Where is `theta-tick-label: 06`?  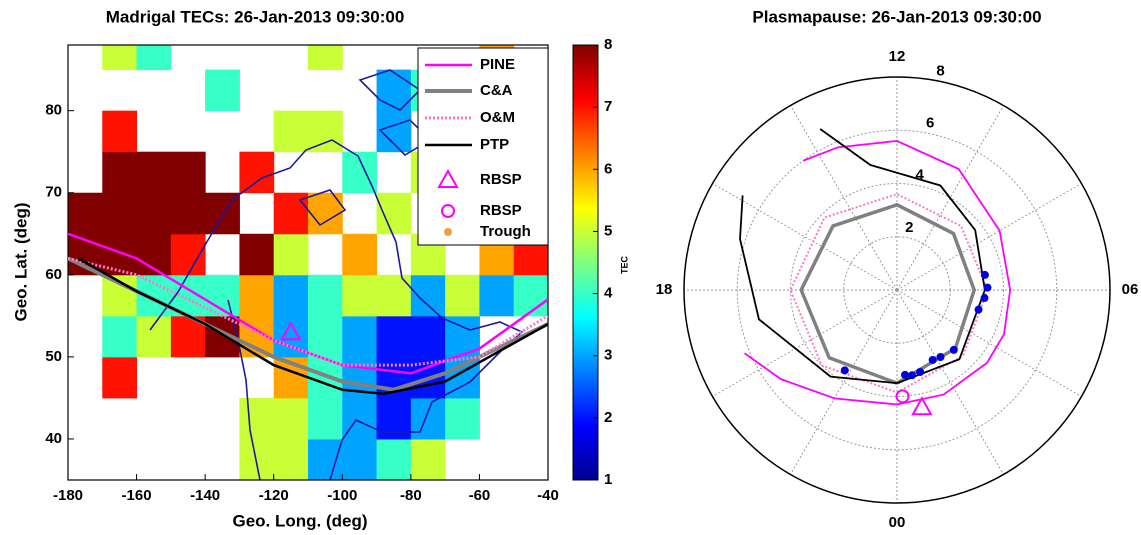 theta-tick-label: 06 is located at coordinates (1130, 289).